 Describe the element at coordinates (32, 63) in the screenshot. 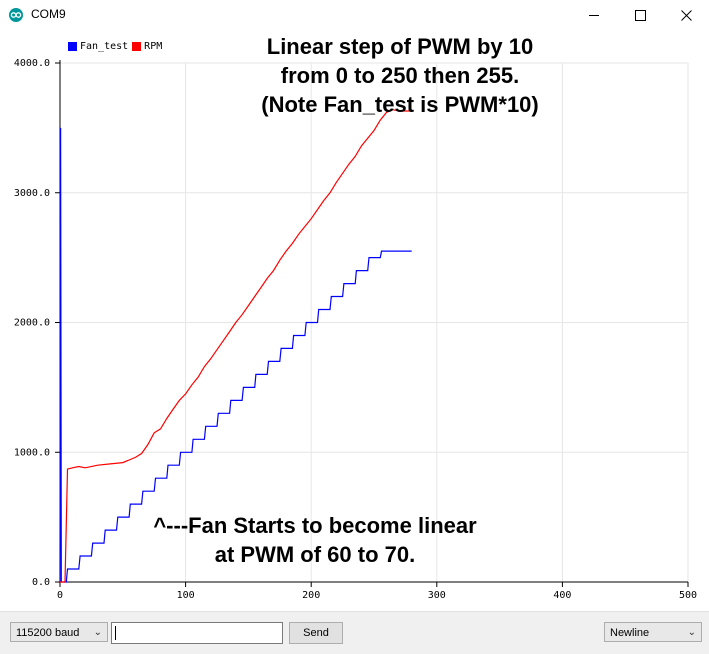

I see `y-tick-label: 4000.0` at that location.